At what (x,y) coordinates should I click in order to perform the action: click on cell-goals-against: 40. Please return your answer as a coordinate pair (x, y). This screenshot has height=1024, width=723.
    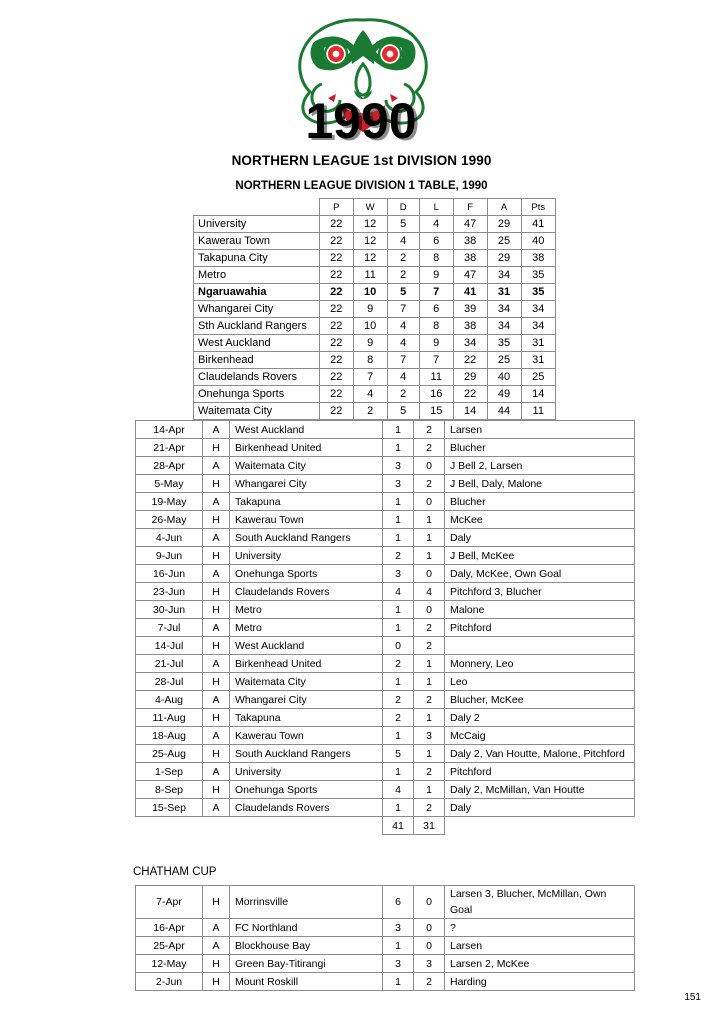
    Looking at the image, I should click on (504, 377).